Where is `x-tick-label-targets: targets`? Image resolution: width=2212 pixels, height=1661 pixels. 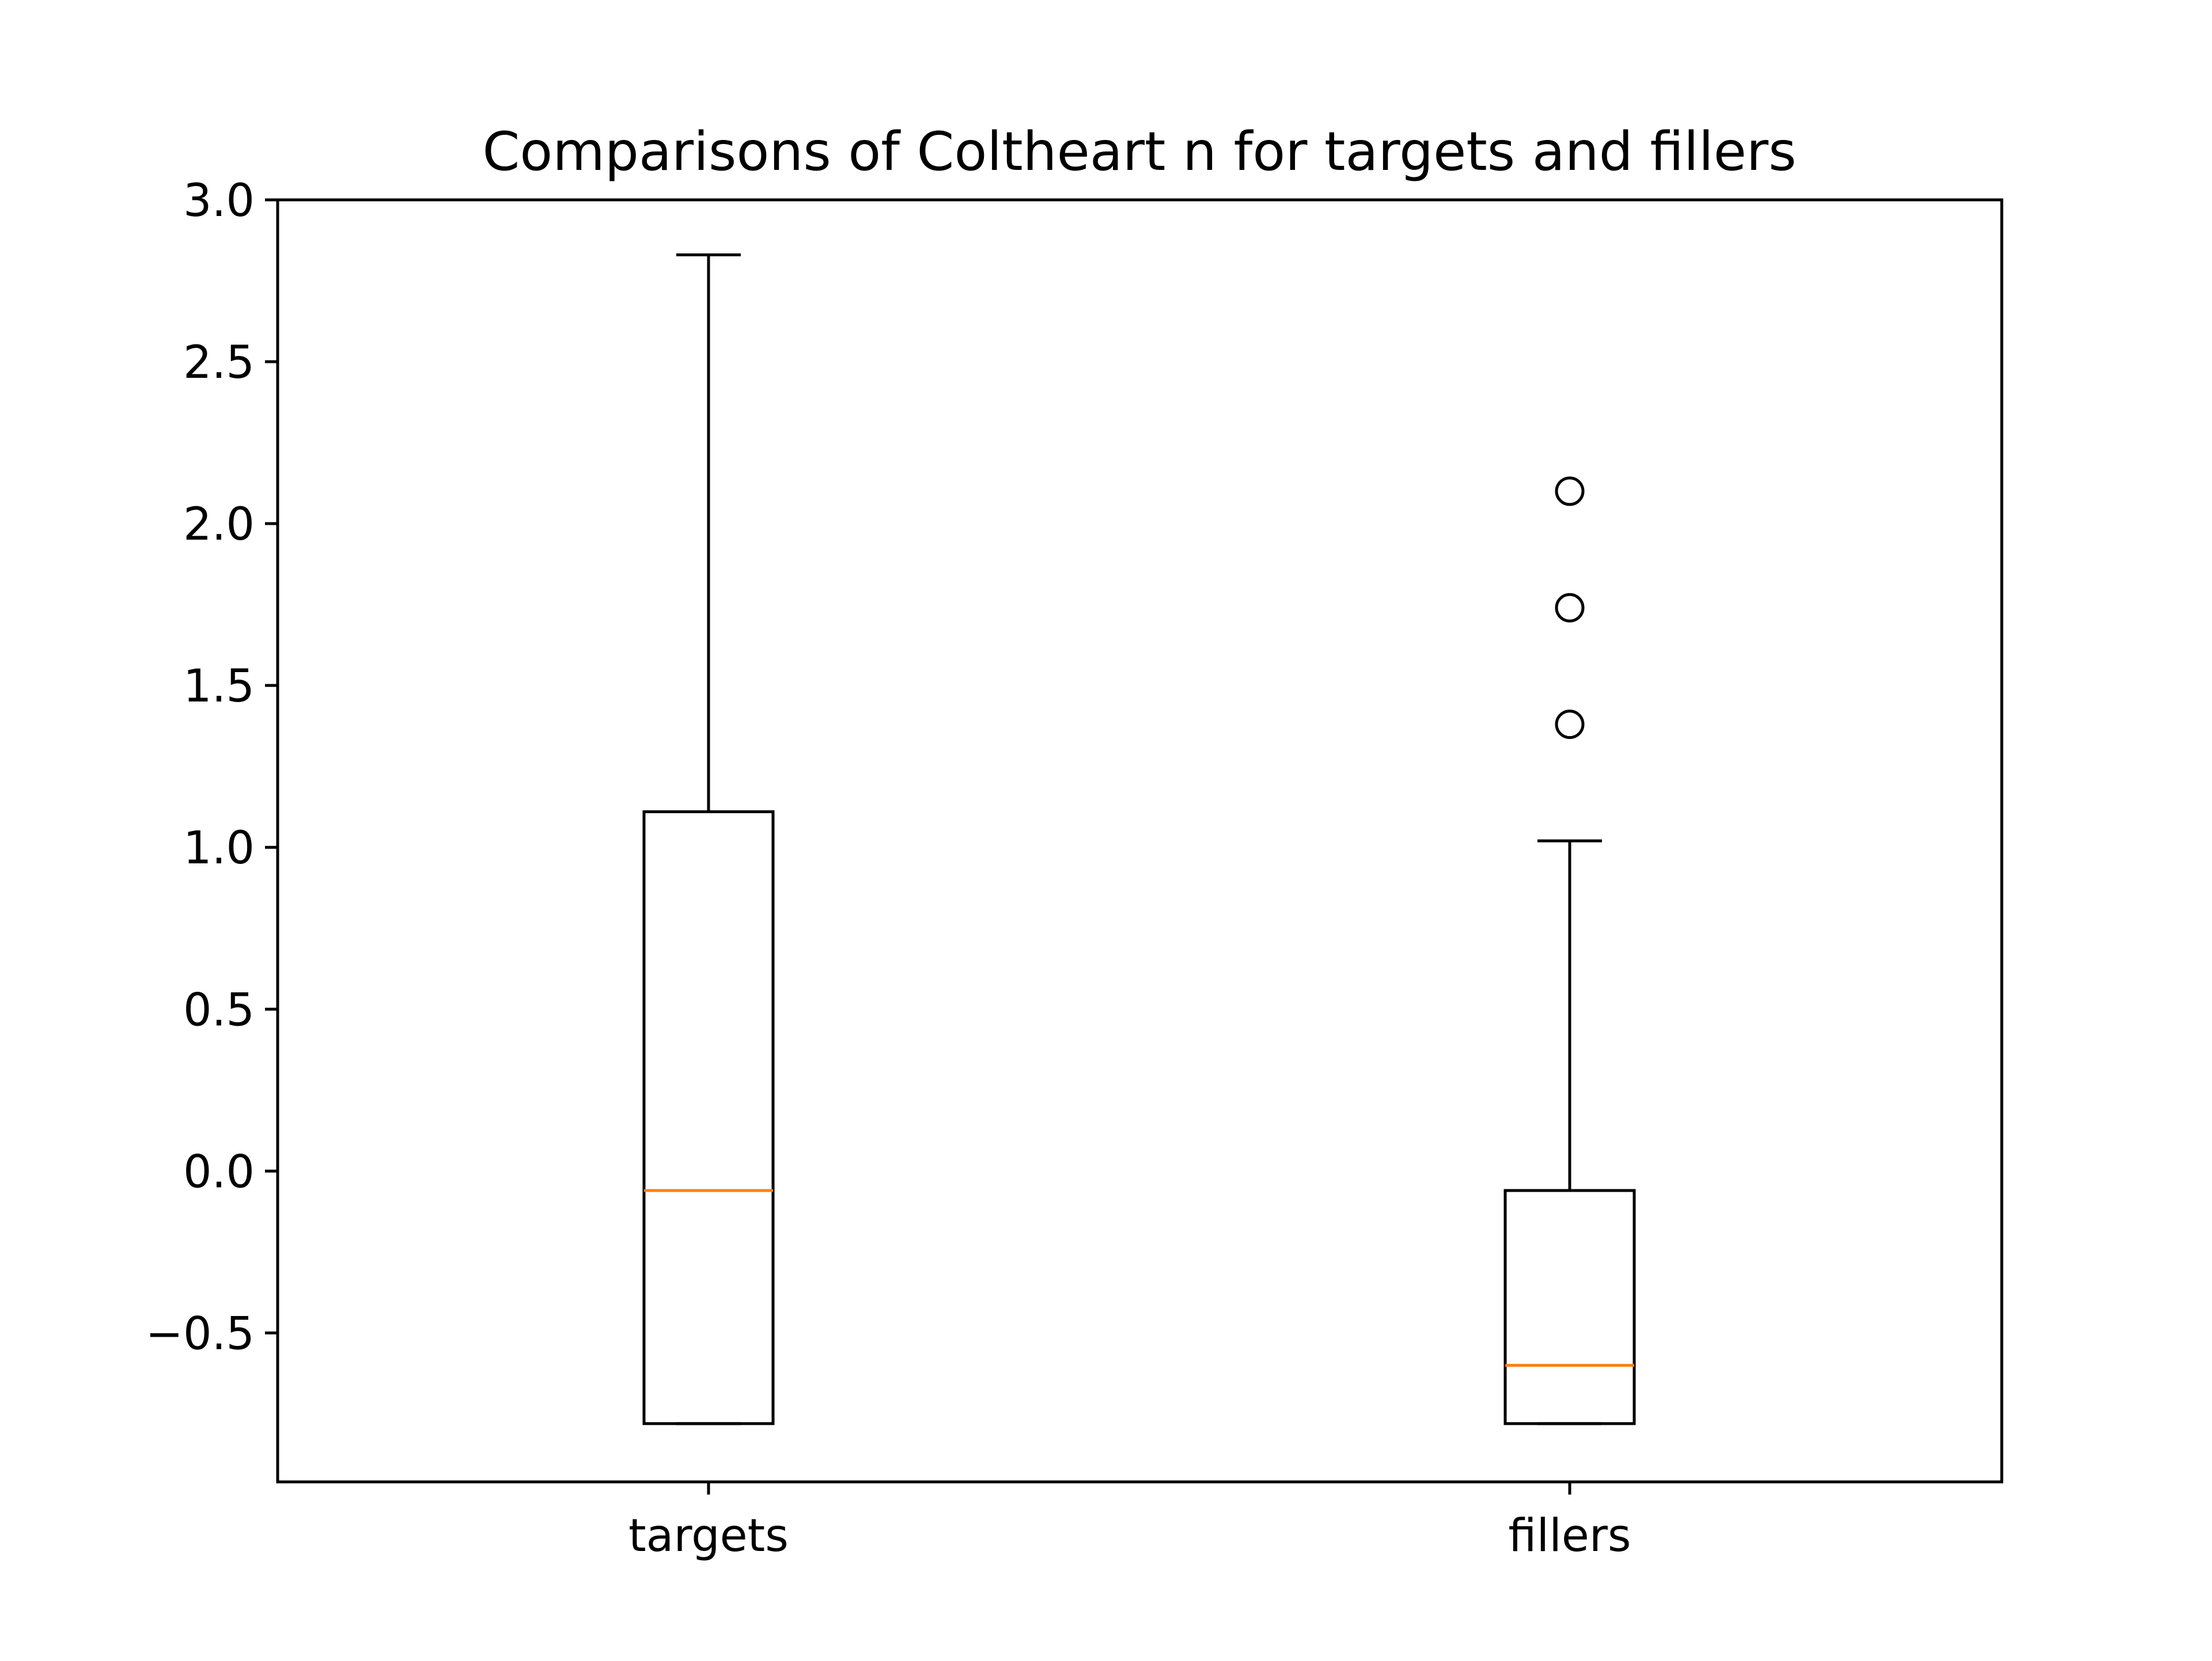
x-tick-label-targets: targets is located at coordinates (708, 1536).